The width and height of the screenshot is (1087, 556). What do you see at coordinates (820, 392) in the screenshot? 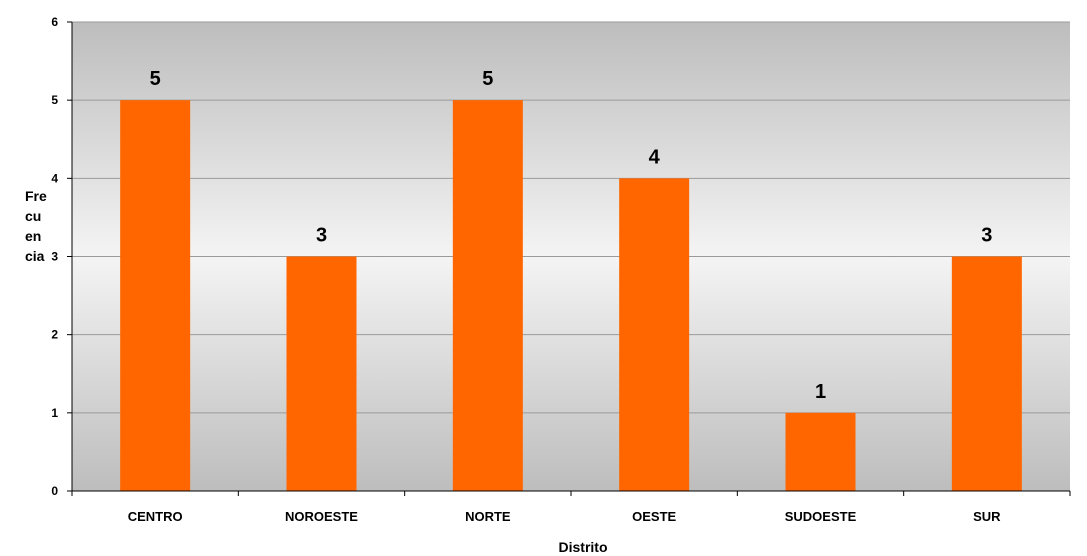
I see `data-label: 1` at bounding box center [820, 392].